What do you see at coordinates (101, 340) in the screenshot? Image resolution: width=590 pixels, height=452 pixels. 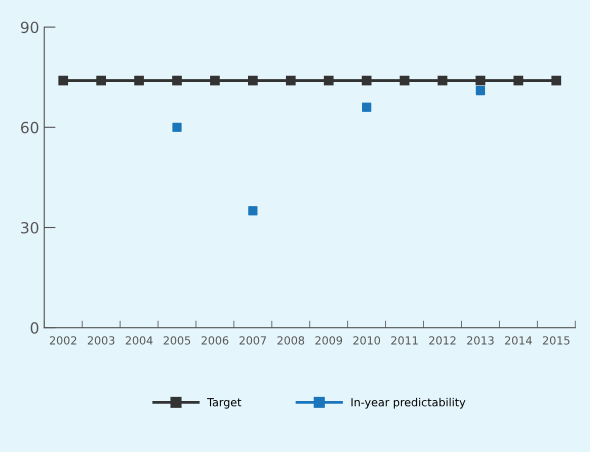 I see `x-tick-label: 2003` at bounding box center [101, 340].